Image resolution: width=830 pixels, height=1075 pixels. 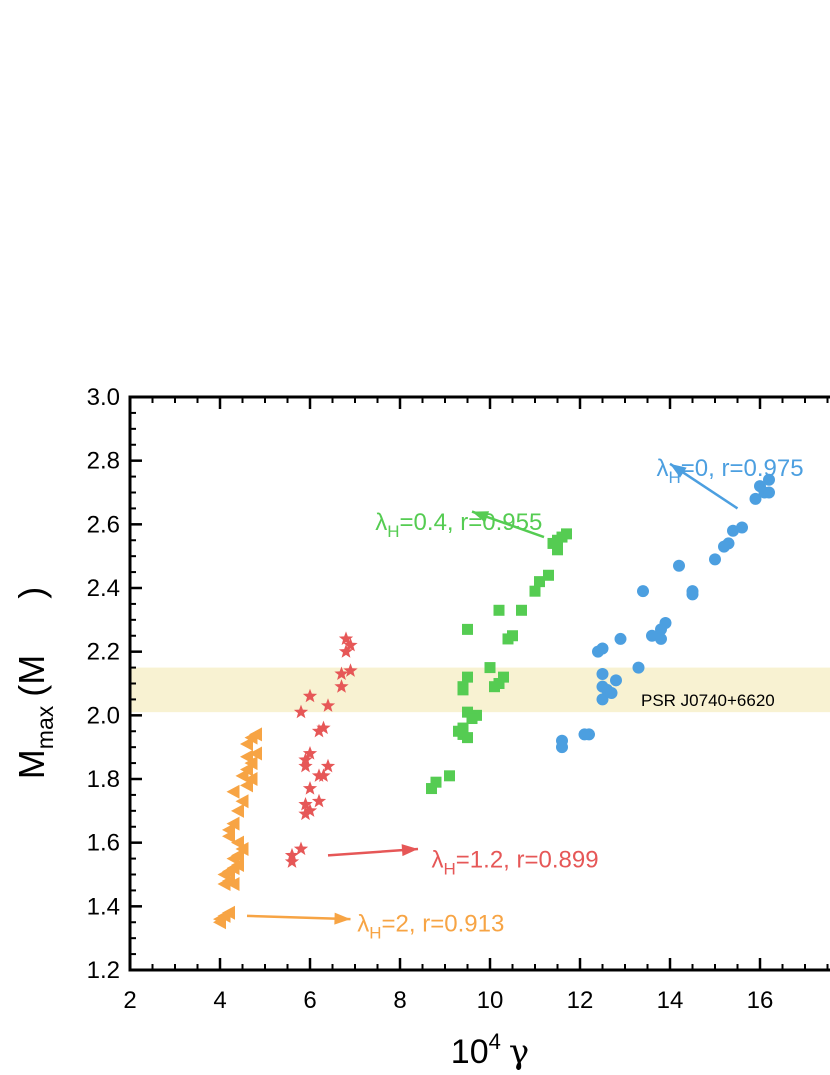 What do you see at coordinates (580, 1000) in the screenshot?
I see `x-tick-label: 12` at bounding box center [580, 1000].